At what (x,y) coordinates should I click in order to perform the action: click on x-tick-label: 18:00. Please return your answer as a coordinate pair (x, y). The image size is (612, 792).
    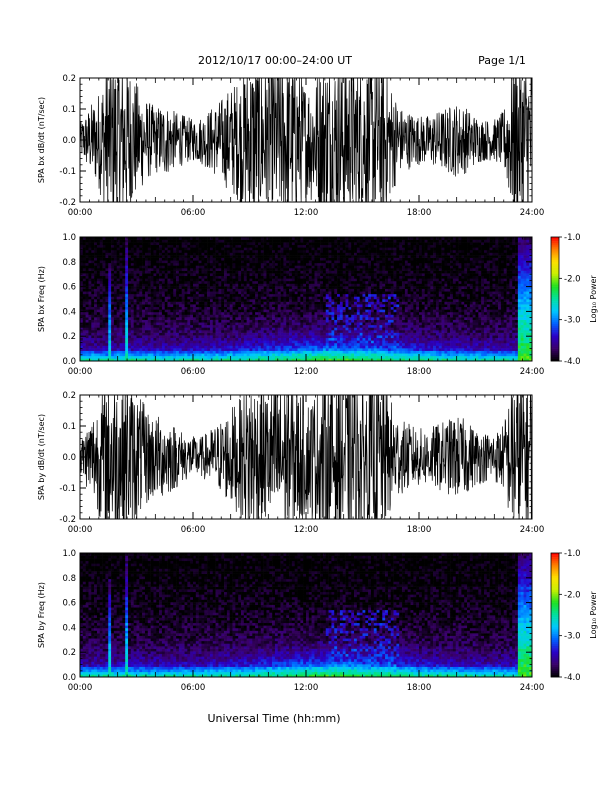
    Looking at the image, I should click on (419, 213).